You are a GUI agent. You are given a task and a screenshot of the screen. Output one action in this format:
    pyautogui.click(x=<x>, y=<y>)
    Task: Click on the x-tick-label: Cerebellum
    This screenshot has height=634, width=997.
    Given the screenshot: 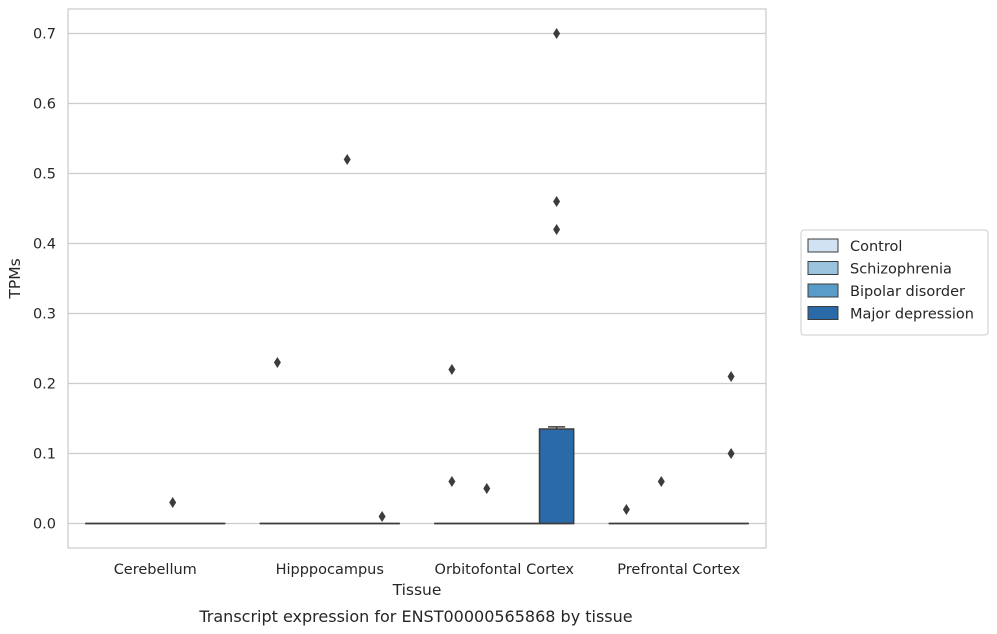 What is the action you would take?
    pyautogui.click(x=155, y=570)
    